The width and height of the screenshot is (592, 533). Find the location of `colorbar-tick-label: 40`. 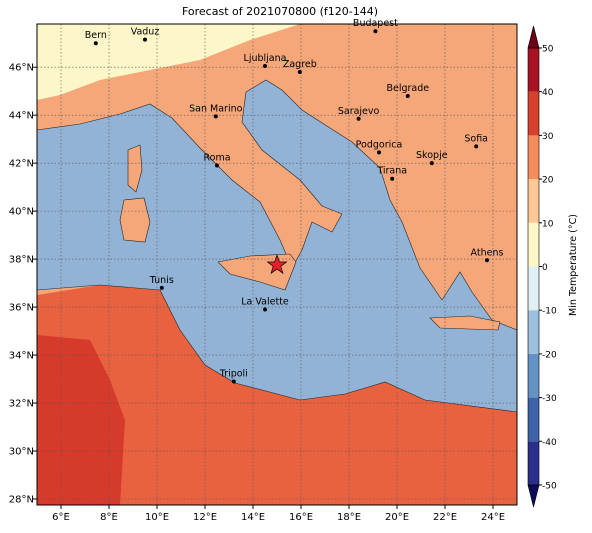

colorbar-tick-label: 40 is located at coordinates (548, 93).